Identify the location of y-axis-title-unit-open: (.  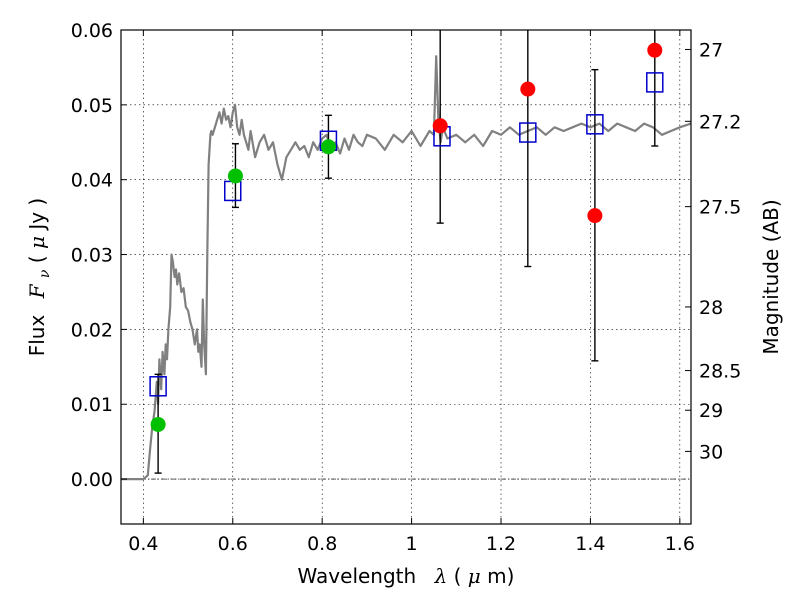
(37, 256).